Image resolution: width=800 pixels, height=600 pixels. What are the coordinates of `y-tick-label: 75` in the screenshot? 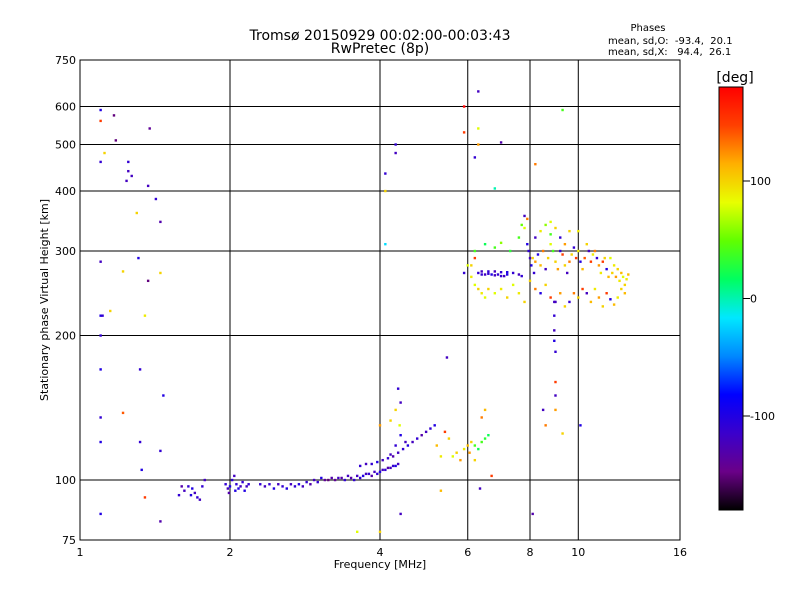 It's located at (69, 540).